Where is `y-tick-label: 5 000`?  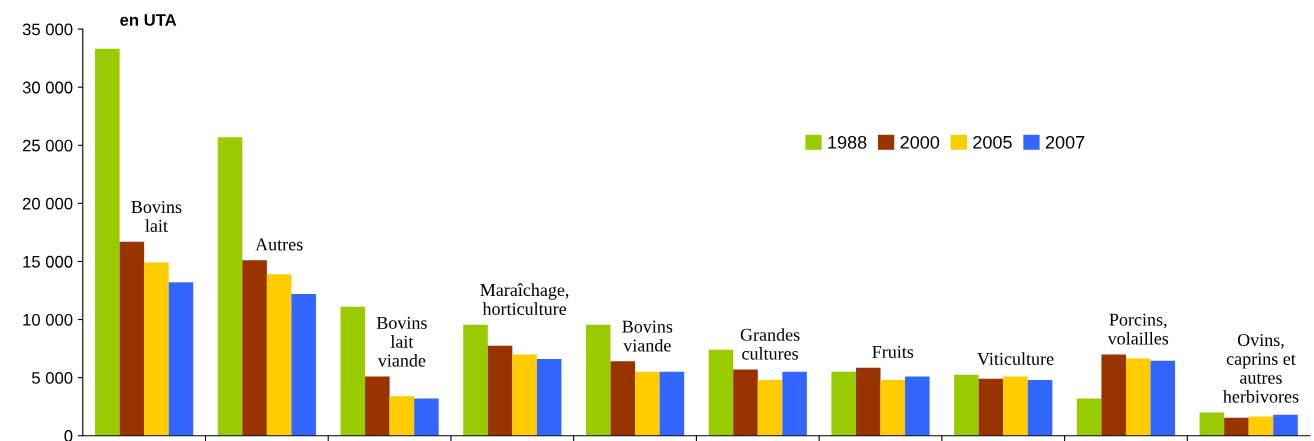
y-tick-label: 5 000 is located at coordinates (52, 378).